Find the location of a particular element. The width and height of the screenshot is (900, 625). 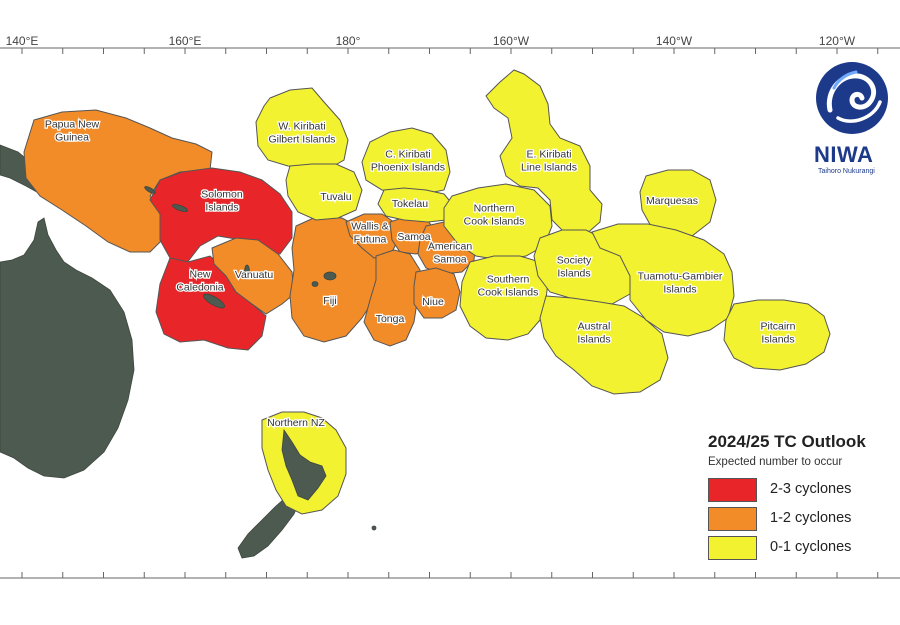

region-label-line: Solomon is located at coordinates (222, 195).